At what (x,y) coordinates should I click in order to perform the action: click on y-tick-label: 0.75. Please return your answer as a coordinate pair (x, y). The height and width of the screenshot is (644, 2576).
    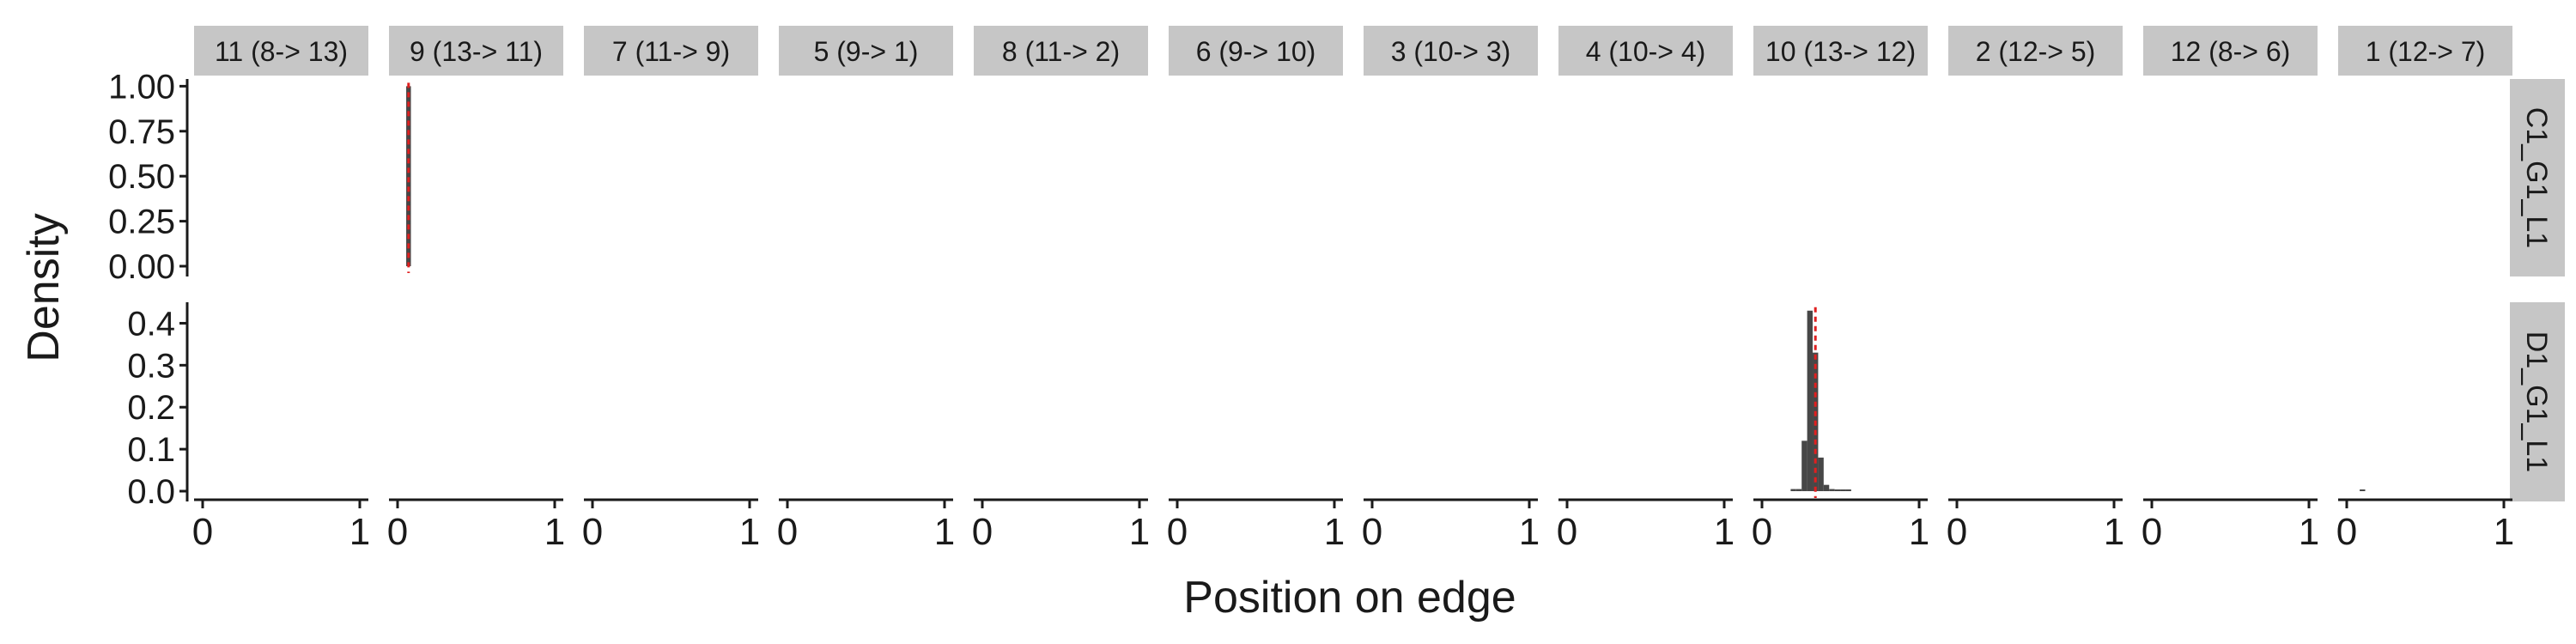
    Looking at the image, I should click on (142, 132).